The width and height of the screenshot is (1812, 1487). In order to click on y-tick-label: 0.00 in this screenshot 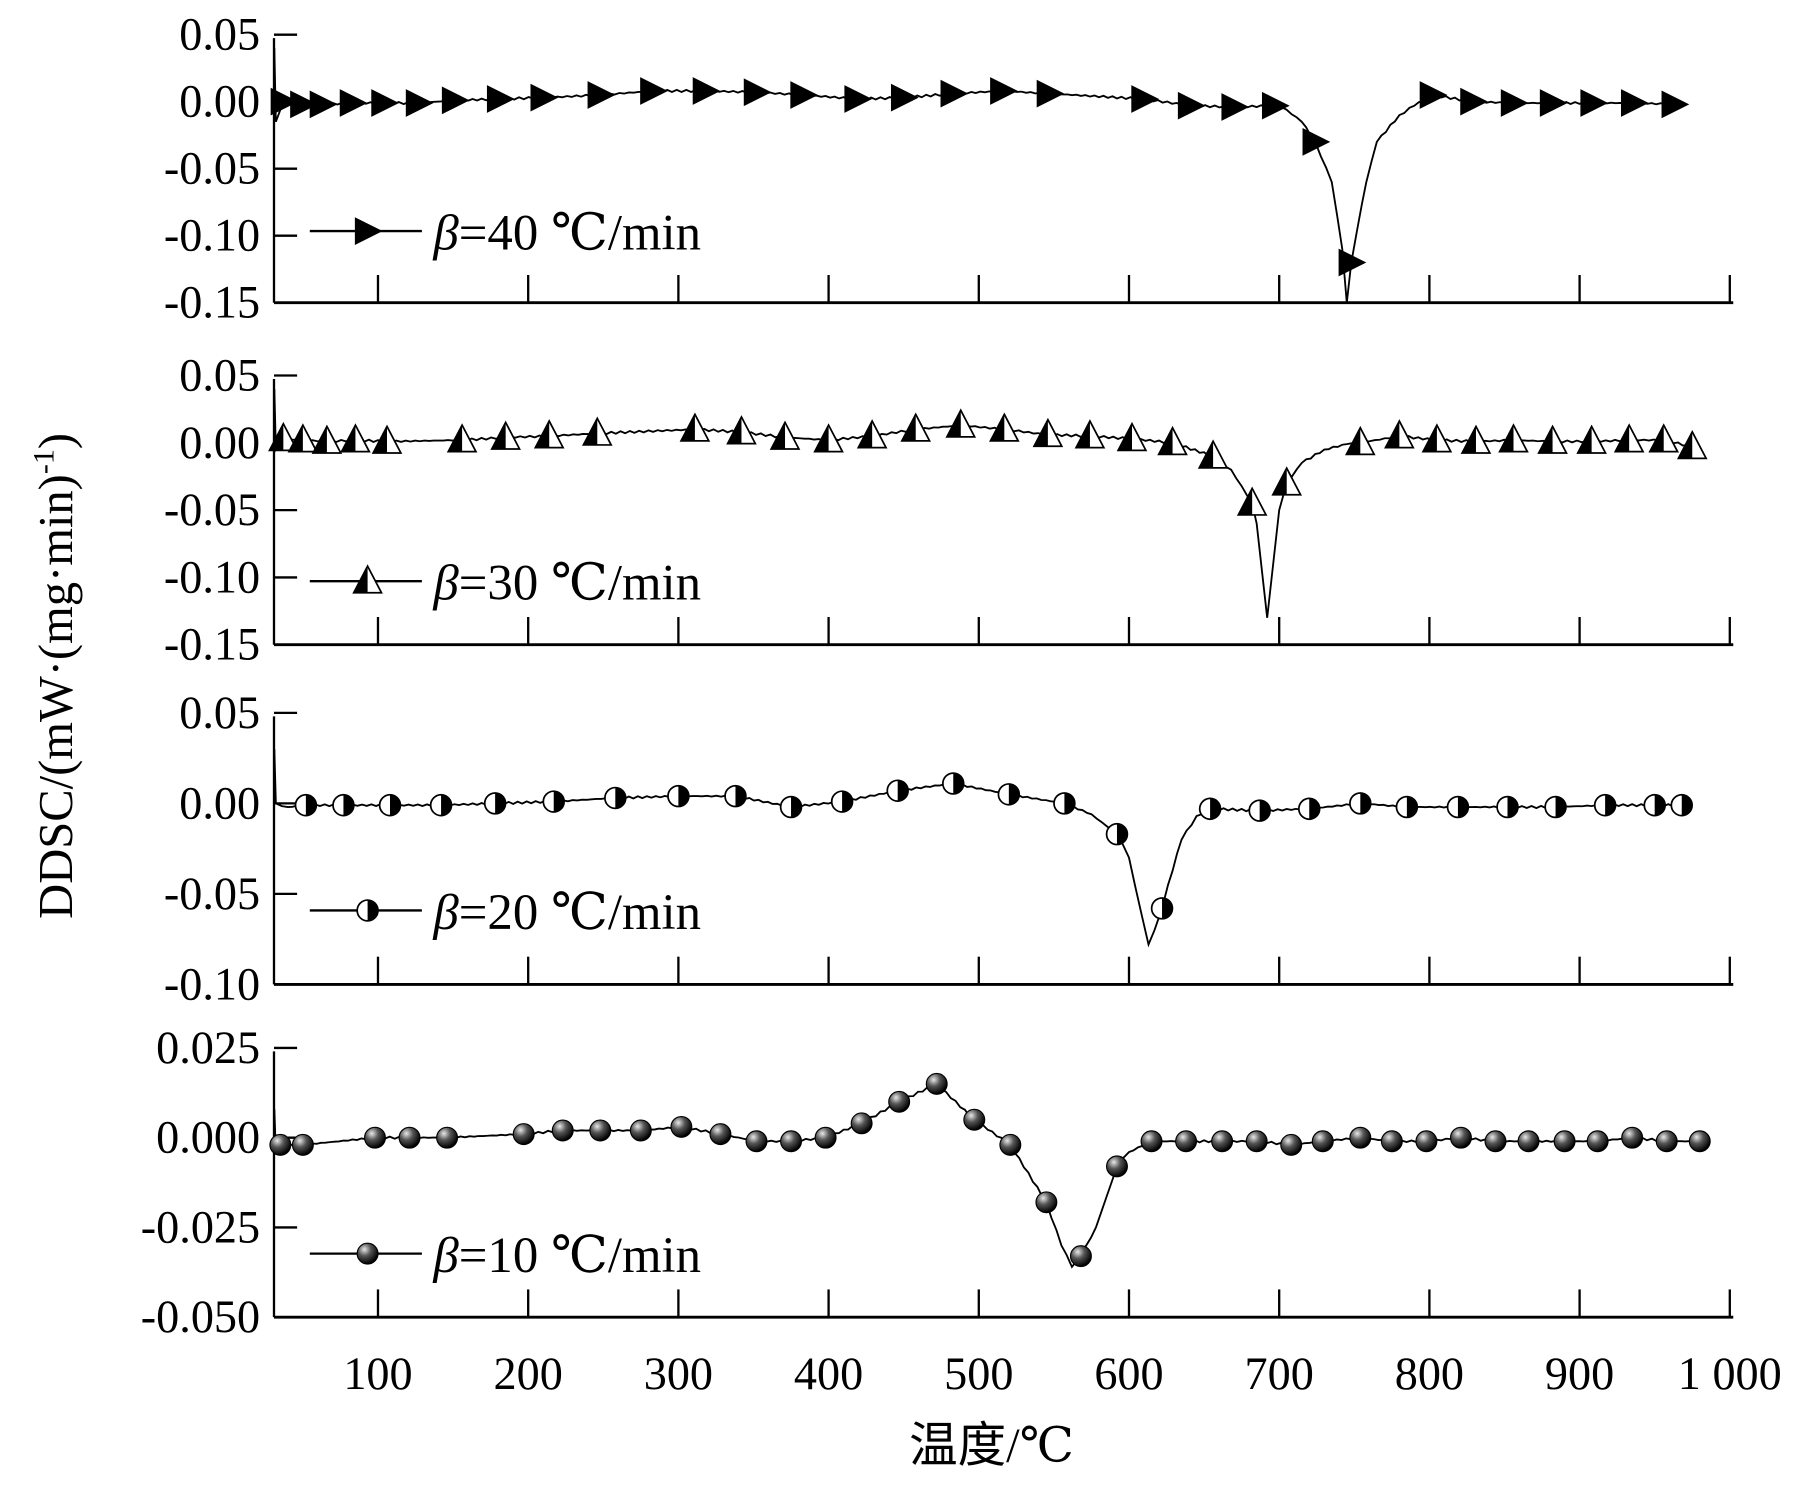, I will do `click(219, 101)`.